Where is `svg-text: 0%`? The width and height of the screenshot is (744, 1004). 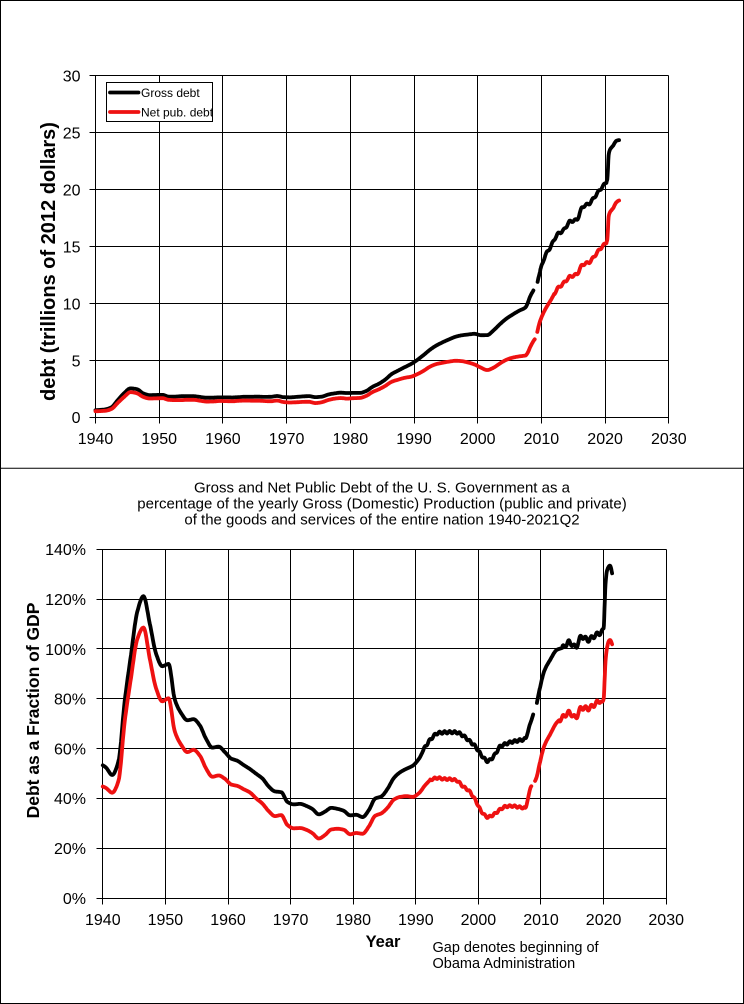
svg-text: 0% is located at coordinates (74, 899).